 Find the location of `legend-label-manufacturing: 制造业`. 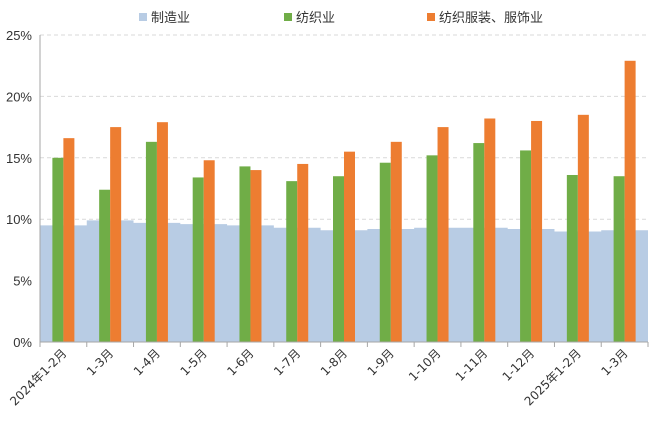

legend-label-manufacturing: 制造业 is located at coordinates (170, 18).